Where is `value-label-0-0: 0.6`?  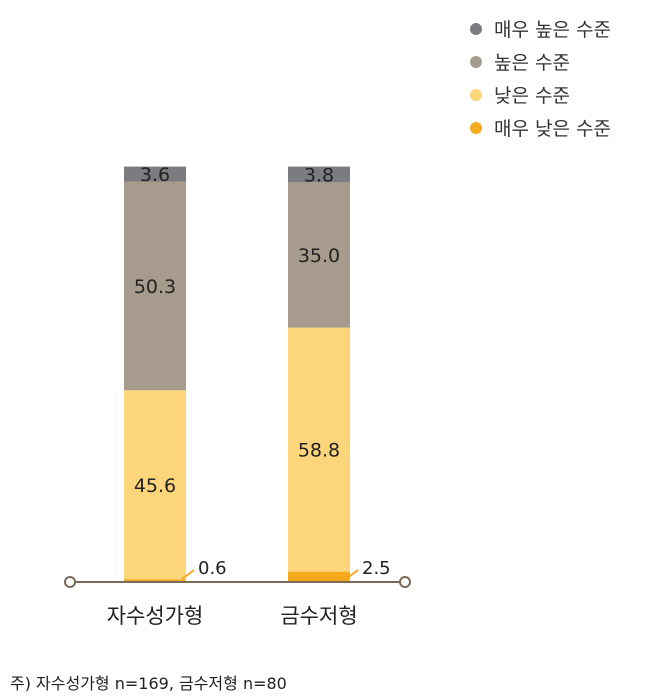
value-label-0-0: 0.6 is located at coordinates (212, 568).